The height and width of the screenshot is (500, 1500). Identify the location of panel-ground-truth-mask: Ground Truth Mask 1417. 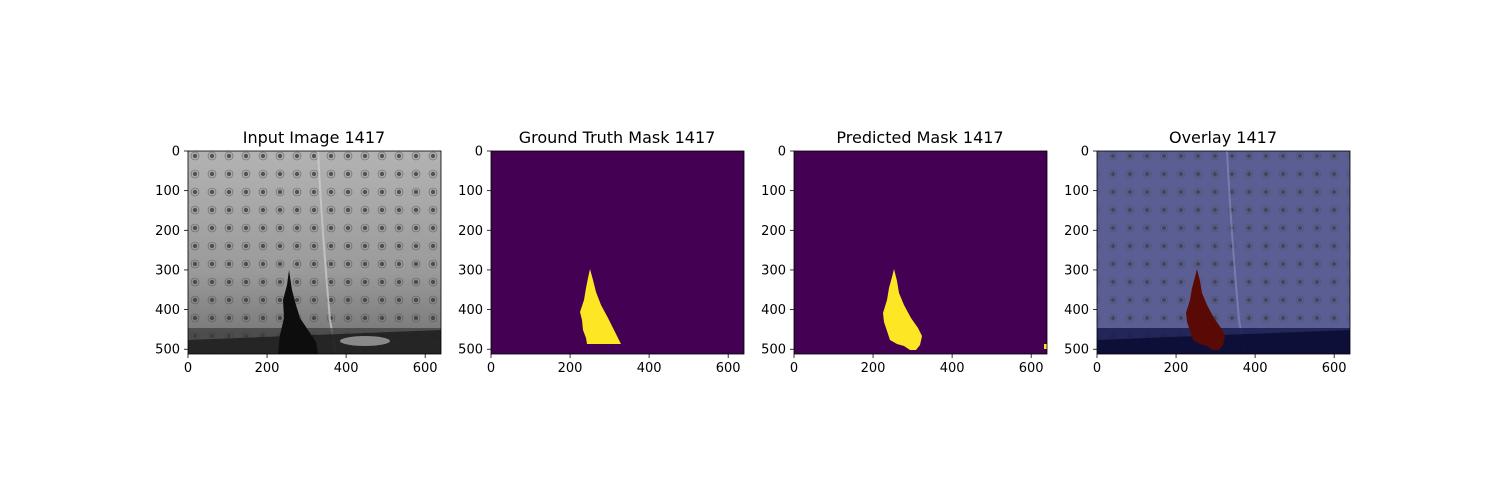
(617, 241).